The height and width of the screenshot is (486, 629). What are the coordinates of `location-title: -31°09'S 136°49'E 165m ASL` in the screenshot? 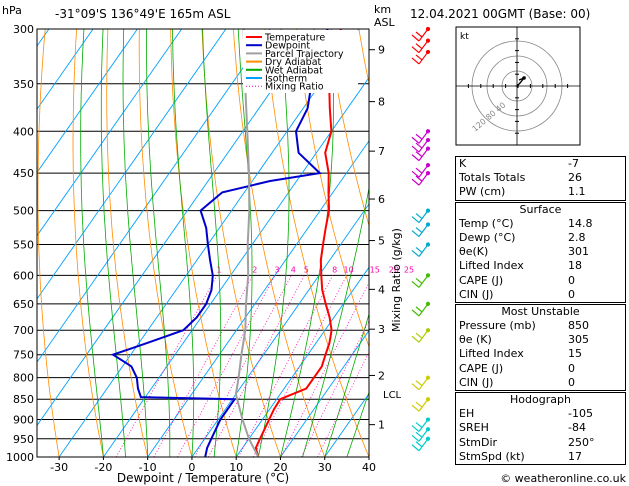 It's located at (143, 14).